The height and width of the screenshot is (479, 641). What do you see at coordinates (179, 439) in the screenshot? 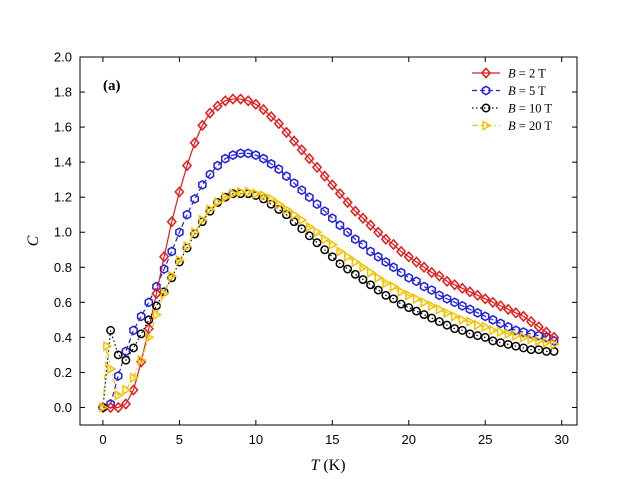
I see `x-tick-label: 5` at bounding box center [179, 439].